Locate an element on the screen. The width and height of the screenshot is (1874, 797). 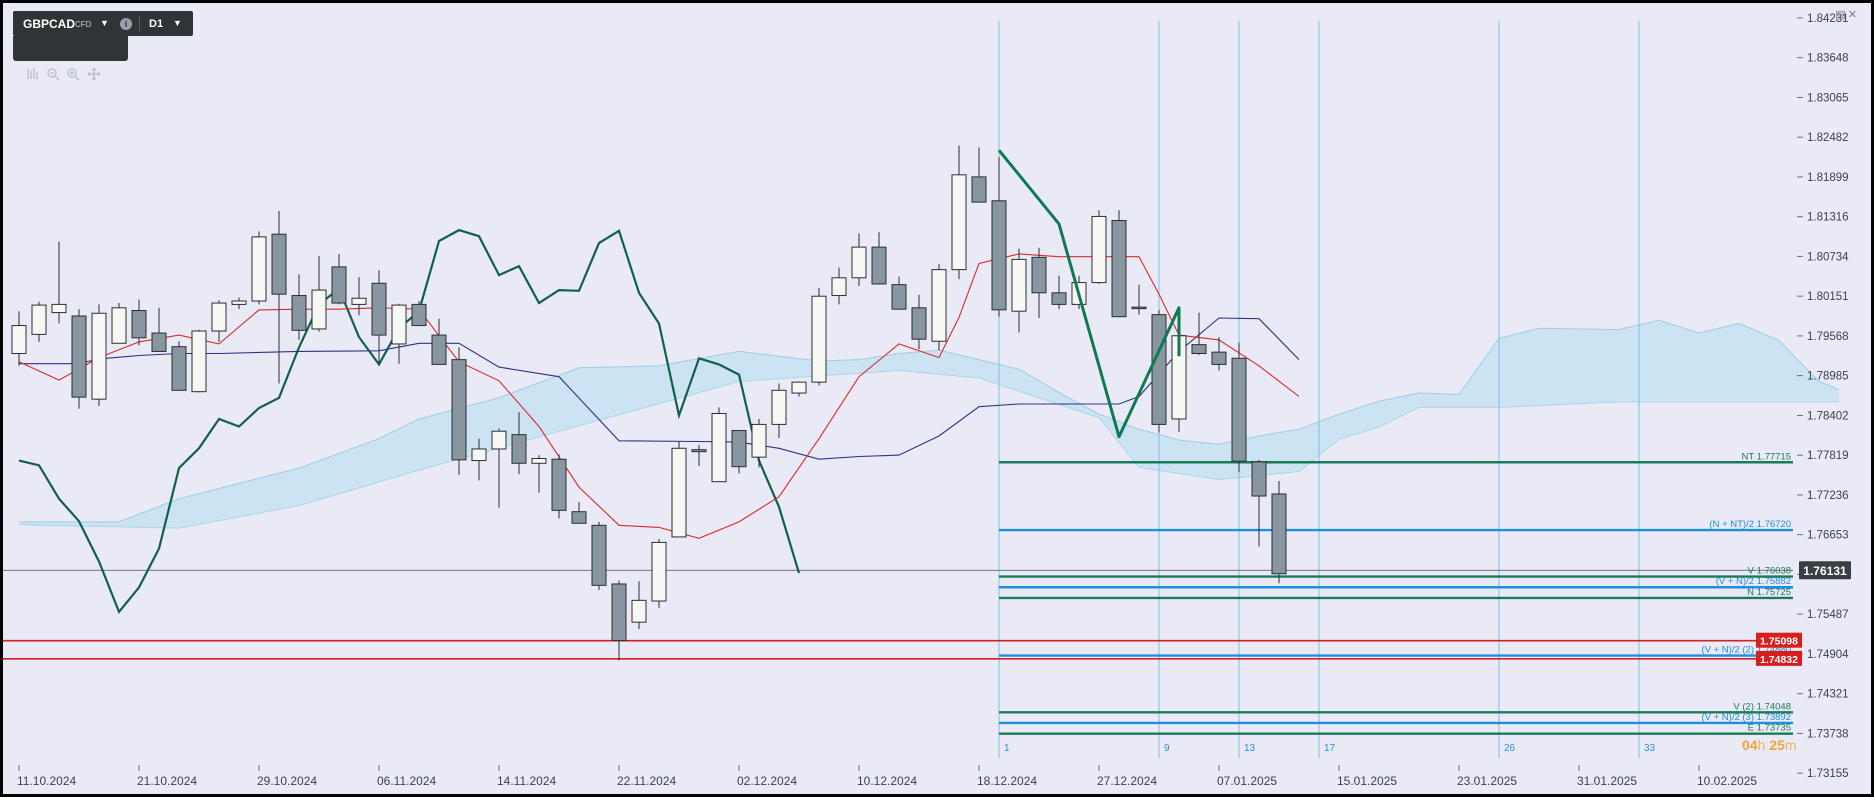
wave-pattern-line is located at coordinates (1089, 294).